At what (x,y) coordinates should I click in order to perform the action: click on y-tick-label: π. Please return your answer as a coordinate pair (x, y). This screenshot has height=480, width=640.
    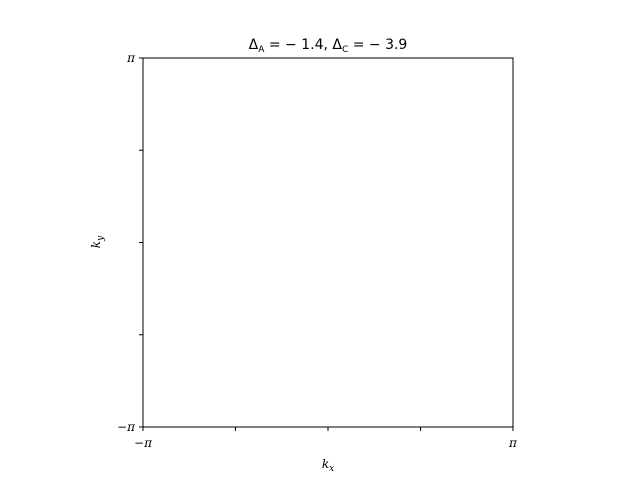
    Looking at the image, I should click on (131, 58).